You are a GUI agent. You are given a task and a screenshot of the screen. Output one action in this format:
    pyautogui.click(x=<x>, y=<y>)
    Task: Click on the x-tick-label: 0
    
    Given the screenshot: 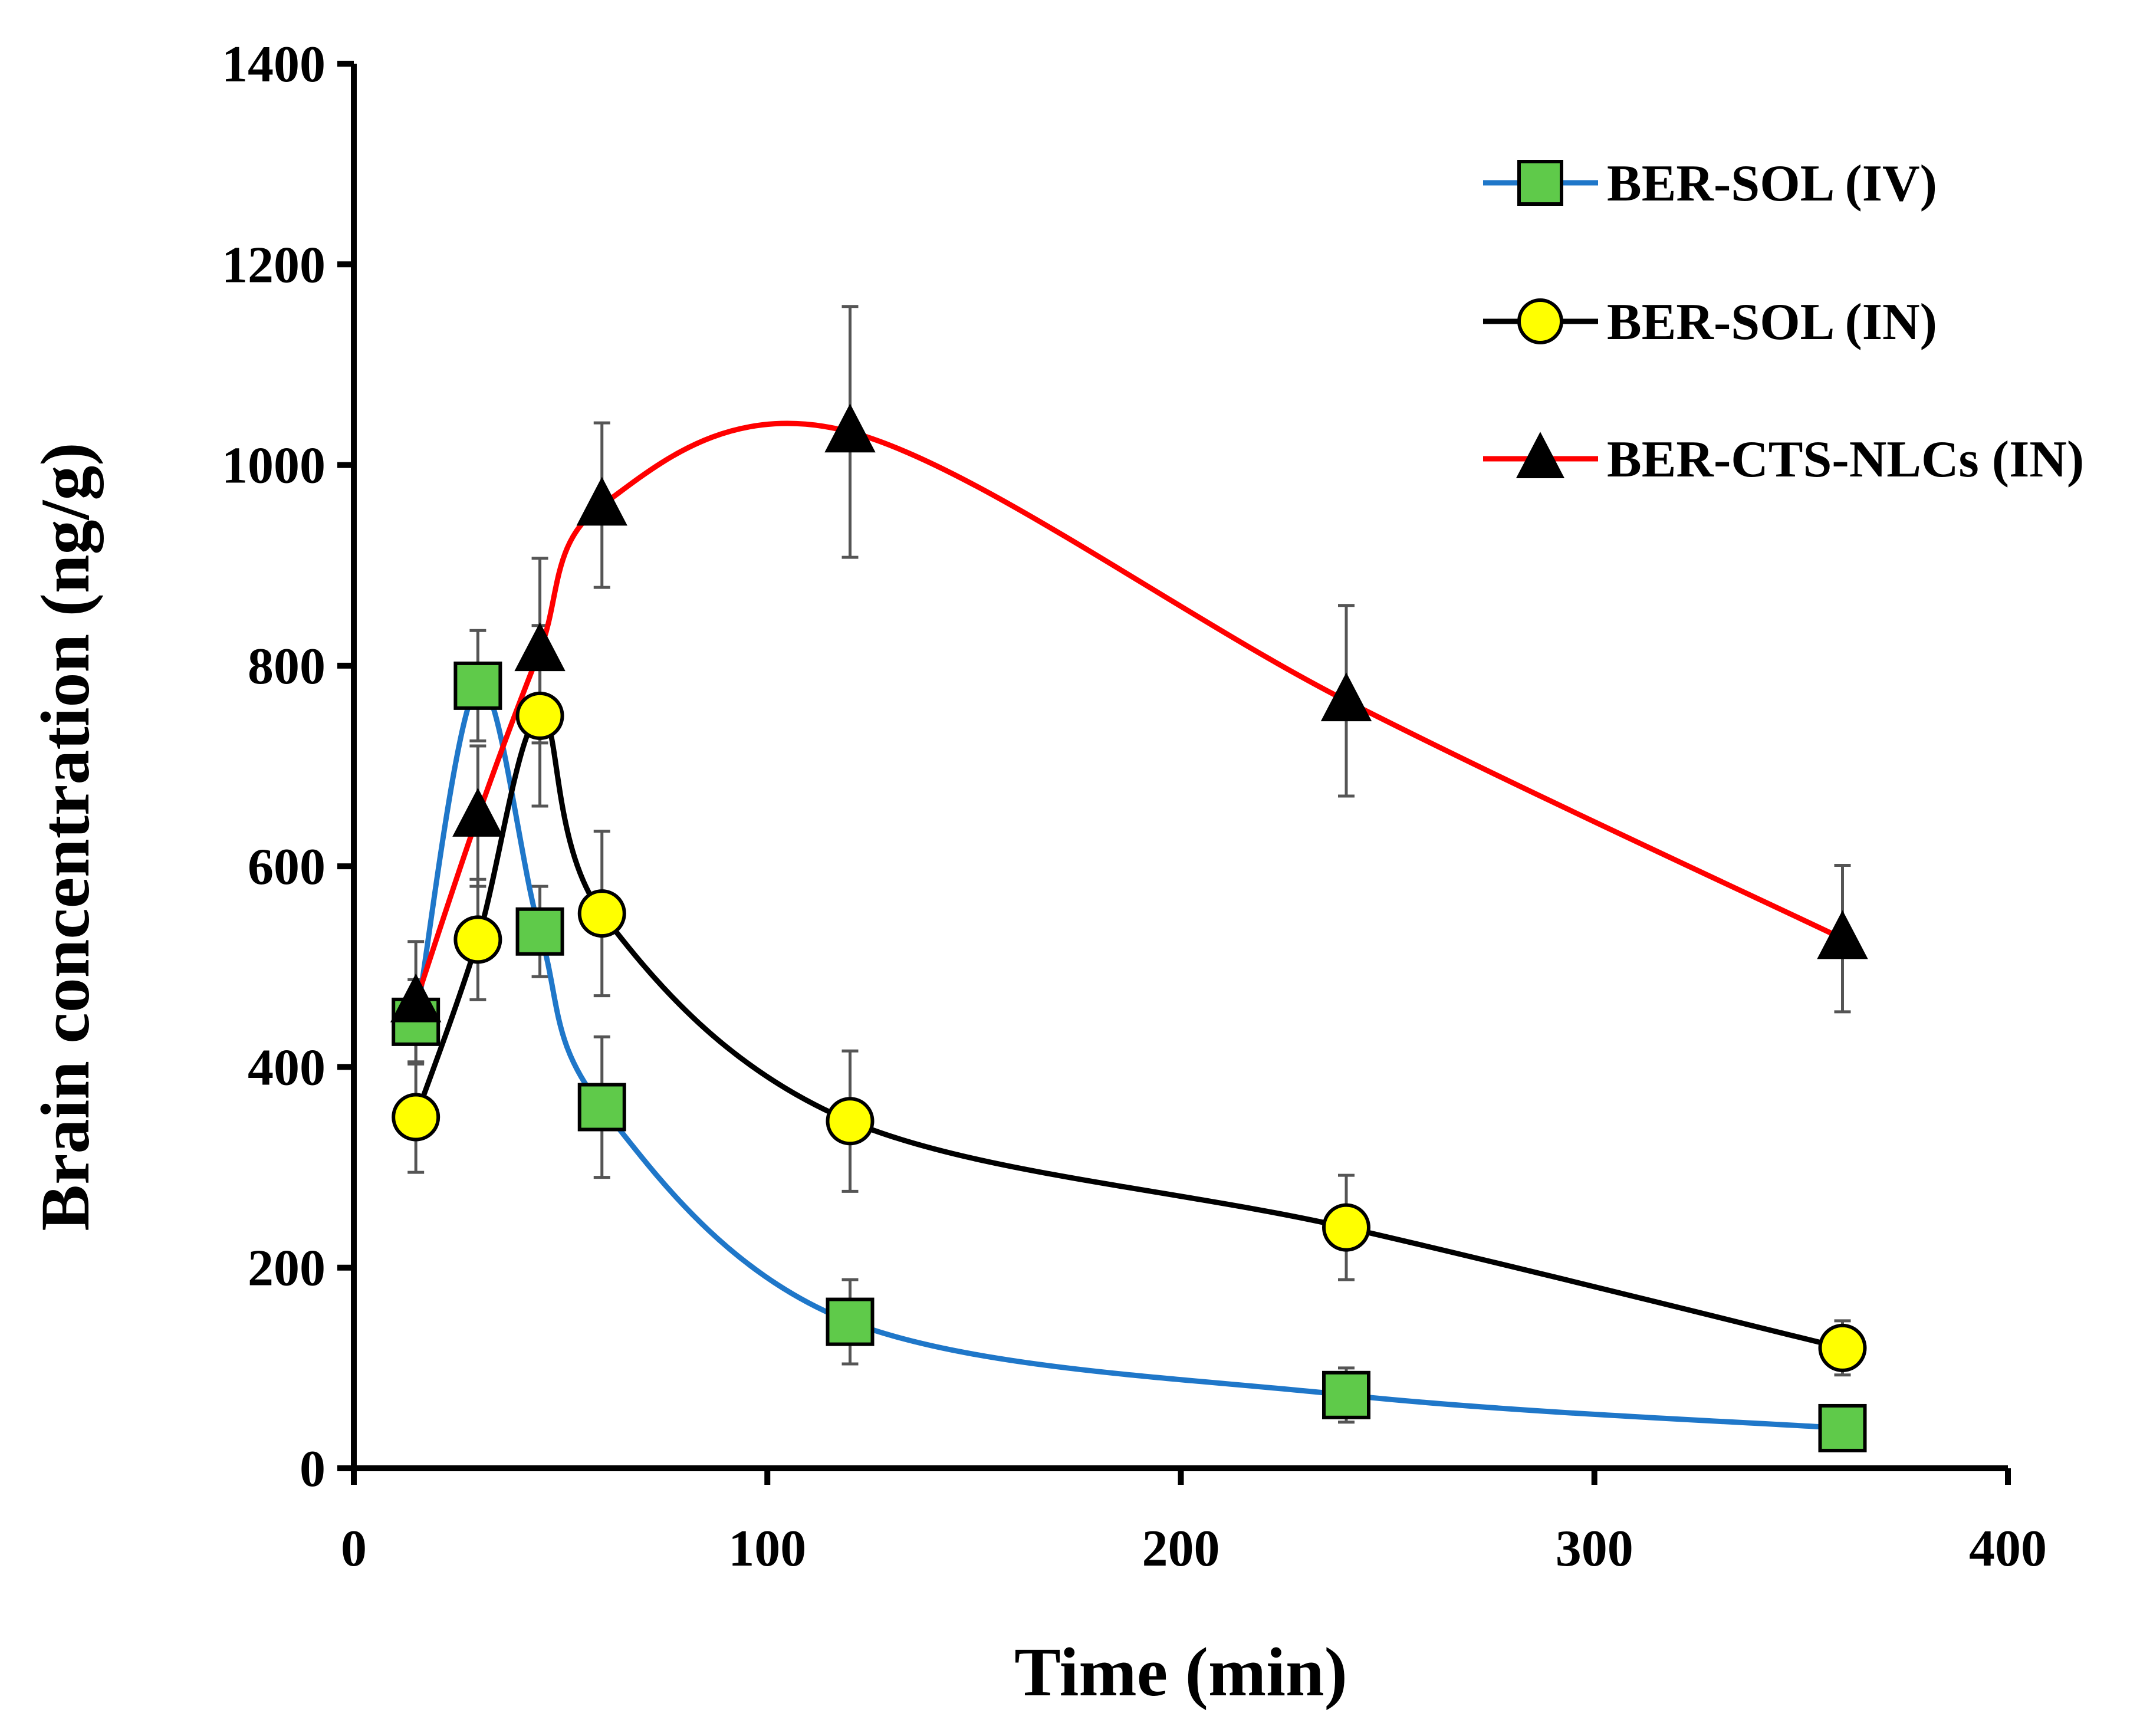 What is the action you would take?
    pyautogui.click(x=354, y=1549)
    